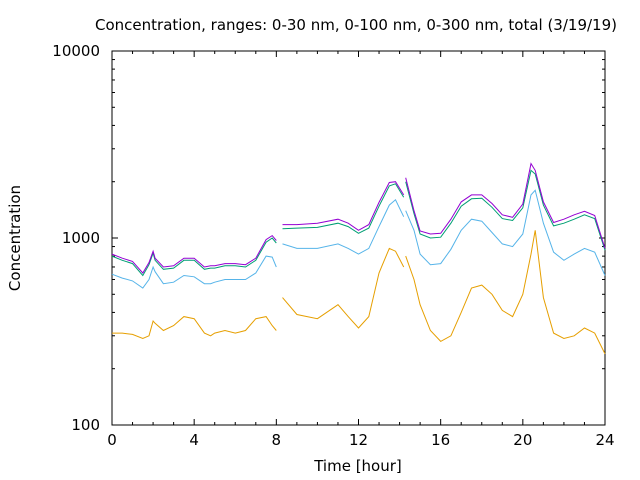 This screenshot has height=480, width=640. Describe the element at coordinates (357, 466) in the screenshot. I see `x-axis-label: Time [hour]` at that location.